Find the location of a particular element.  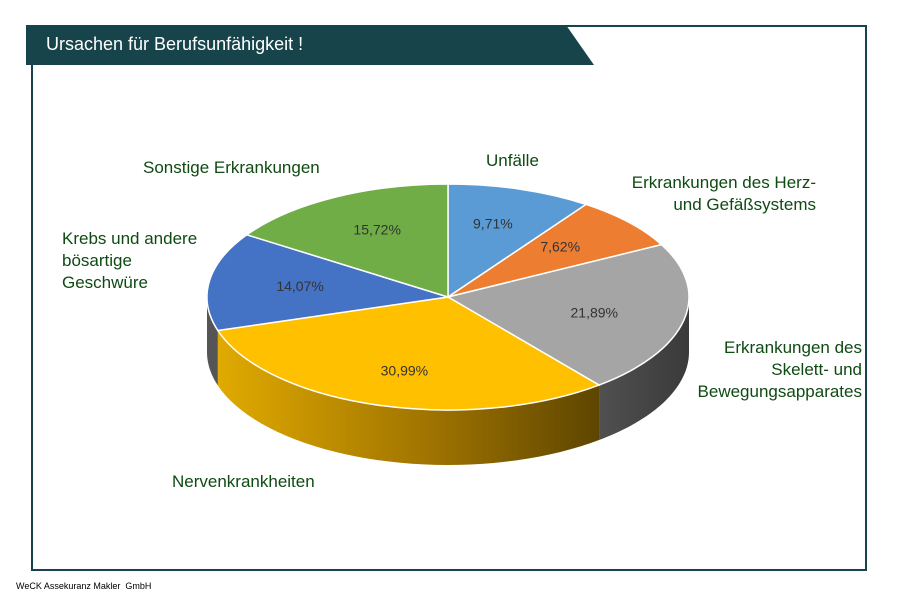

category-label-sonstige: Sonstige Erkrankungen is located at coordinates (231, 167).